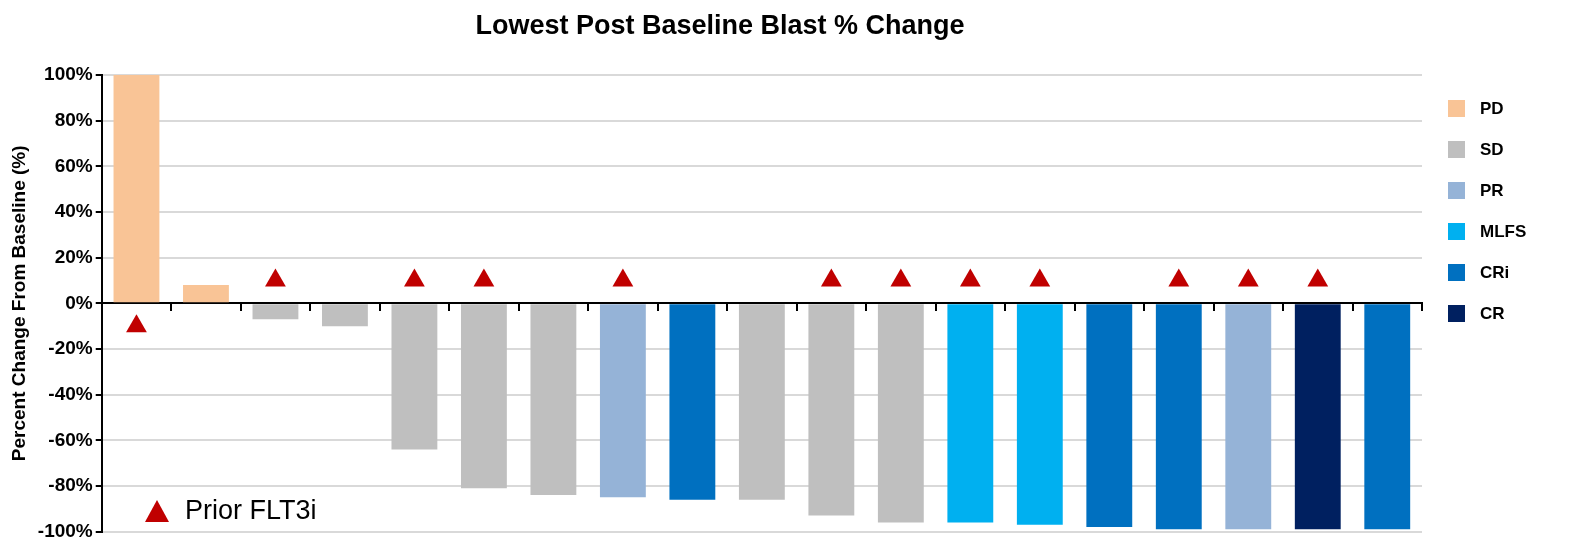  Describe the element at coordinates (73, 165) in the screenshot. I see `y-tick-label: 60%` at that location.